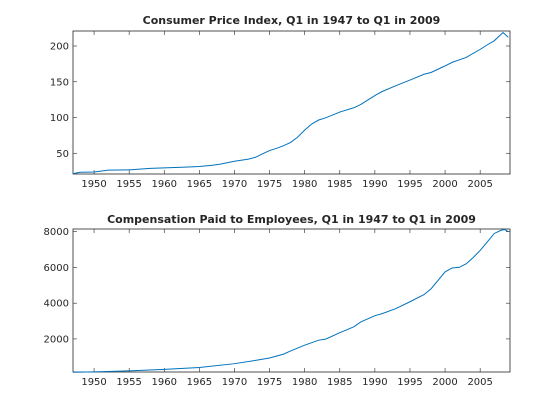 The height and width of the screenshot is (420, 560). Describe the element at coordinates (59, 47) in the screenshot. I see `cpi-y-tick-label: 200` at that location.